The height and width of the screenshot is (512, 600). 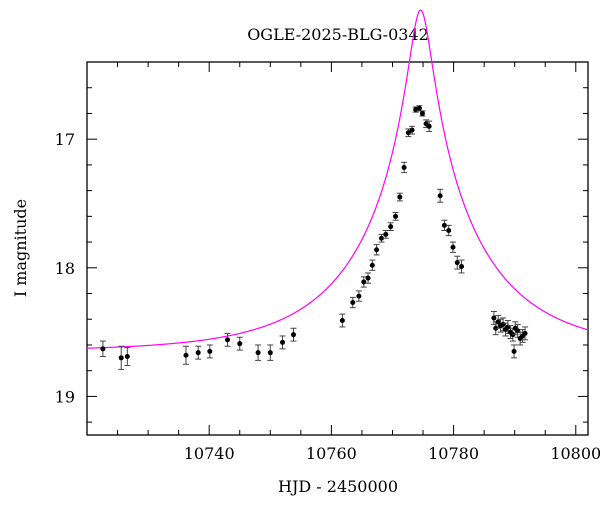 I want to click on y-axis-label: I magnitude, so click(x=20, y=248).